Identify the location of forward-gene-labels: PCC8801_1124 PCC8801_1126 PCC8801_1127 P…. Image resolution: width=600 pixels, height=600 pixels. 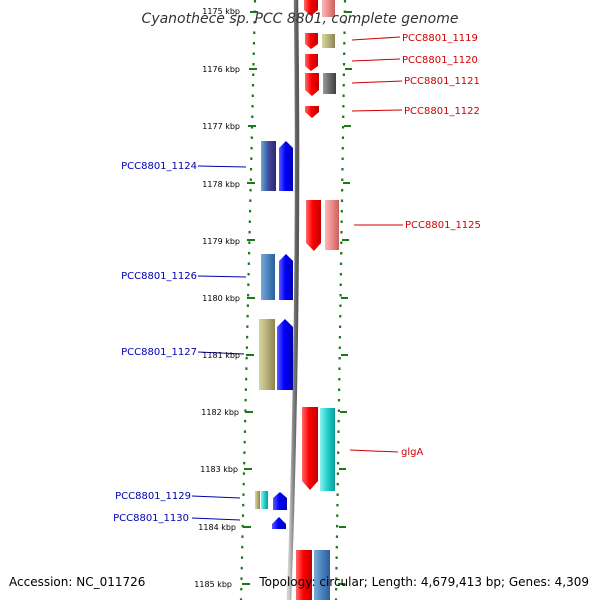
(155, 342).